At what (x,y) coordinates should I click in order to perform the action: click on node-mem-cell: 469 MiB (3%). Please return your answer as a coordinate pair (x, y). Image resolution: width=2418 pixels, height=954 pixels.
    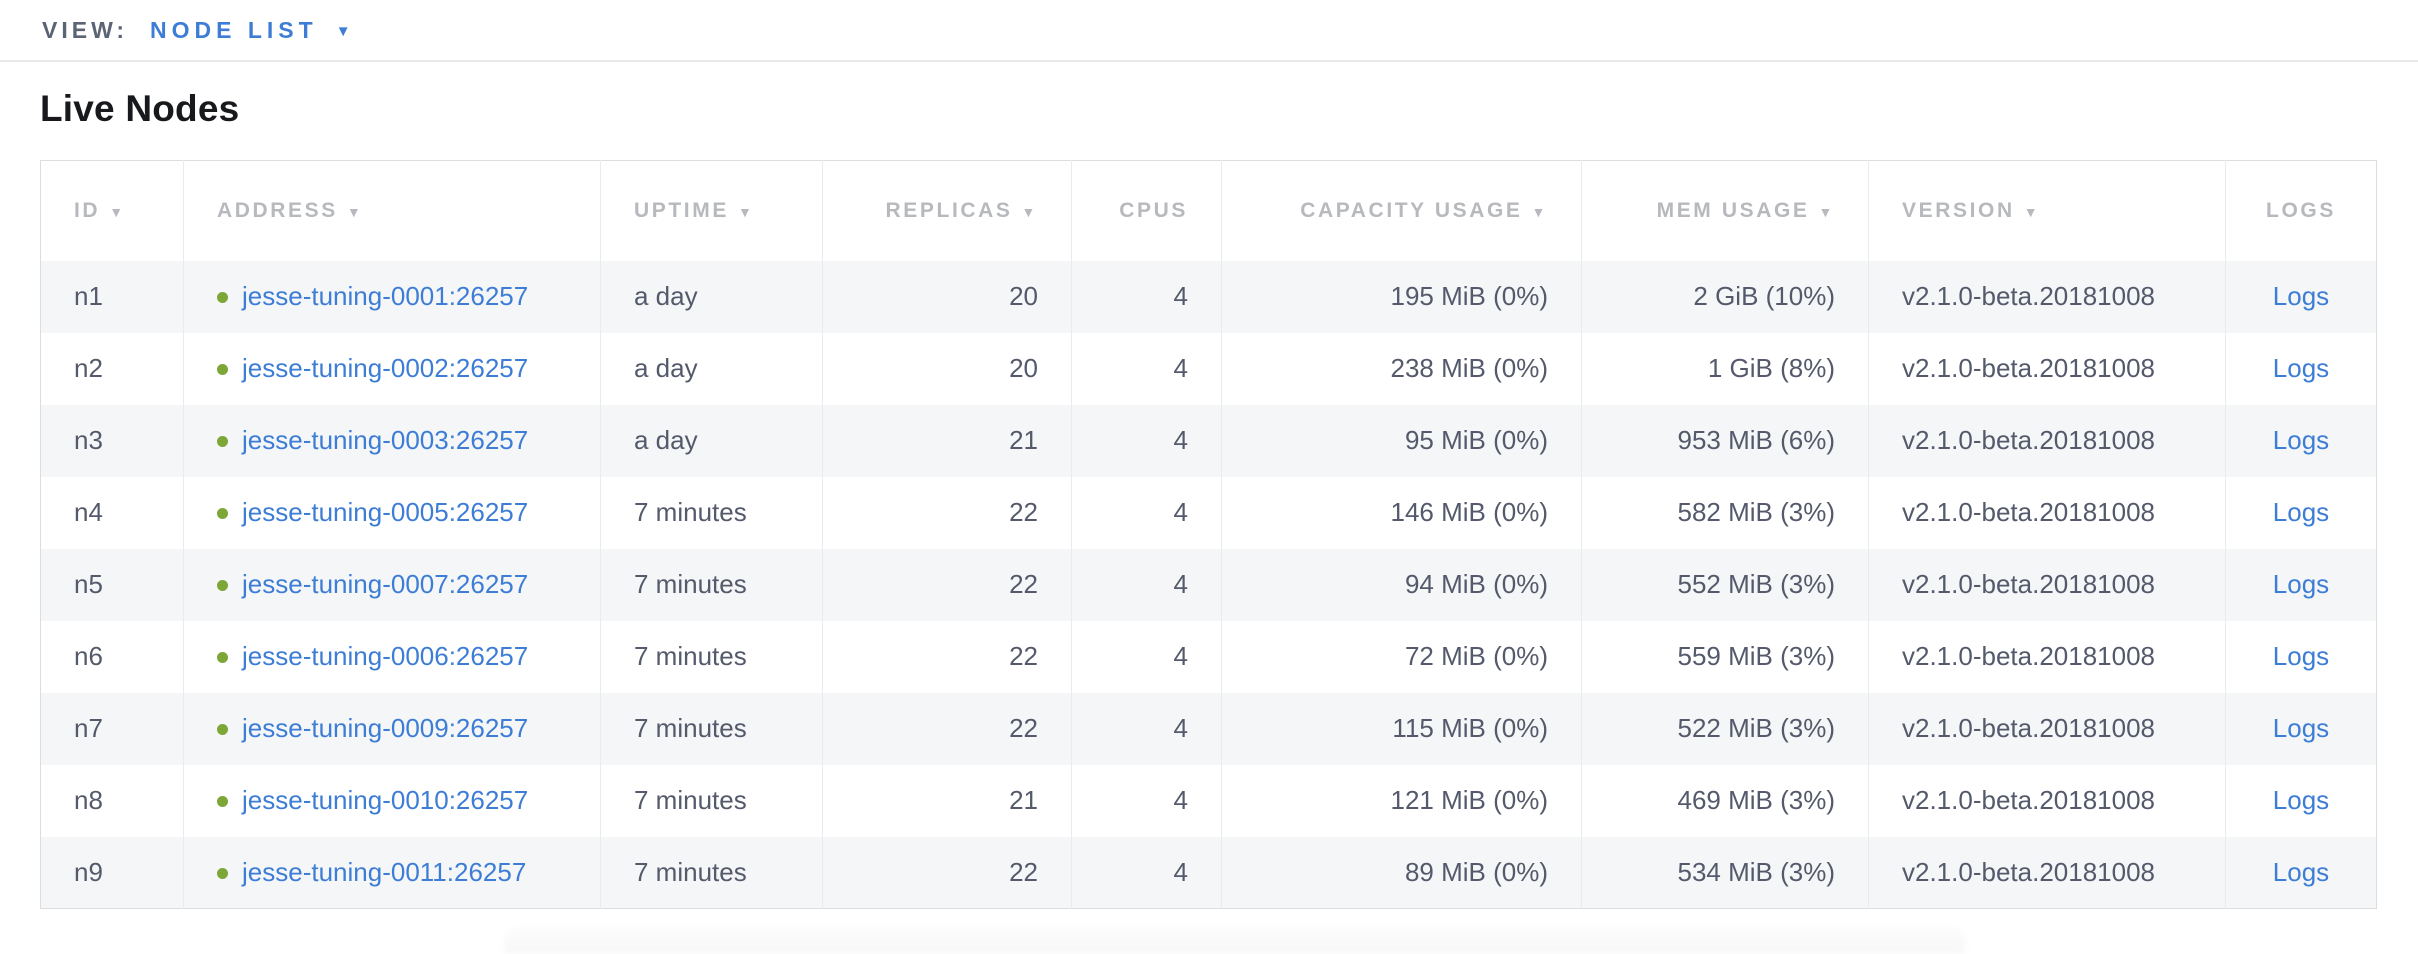
    Looking at the image, I should click on (1725, 800).